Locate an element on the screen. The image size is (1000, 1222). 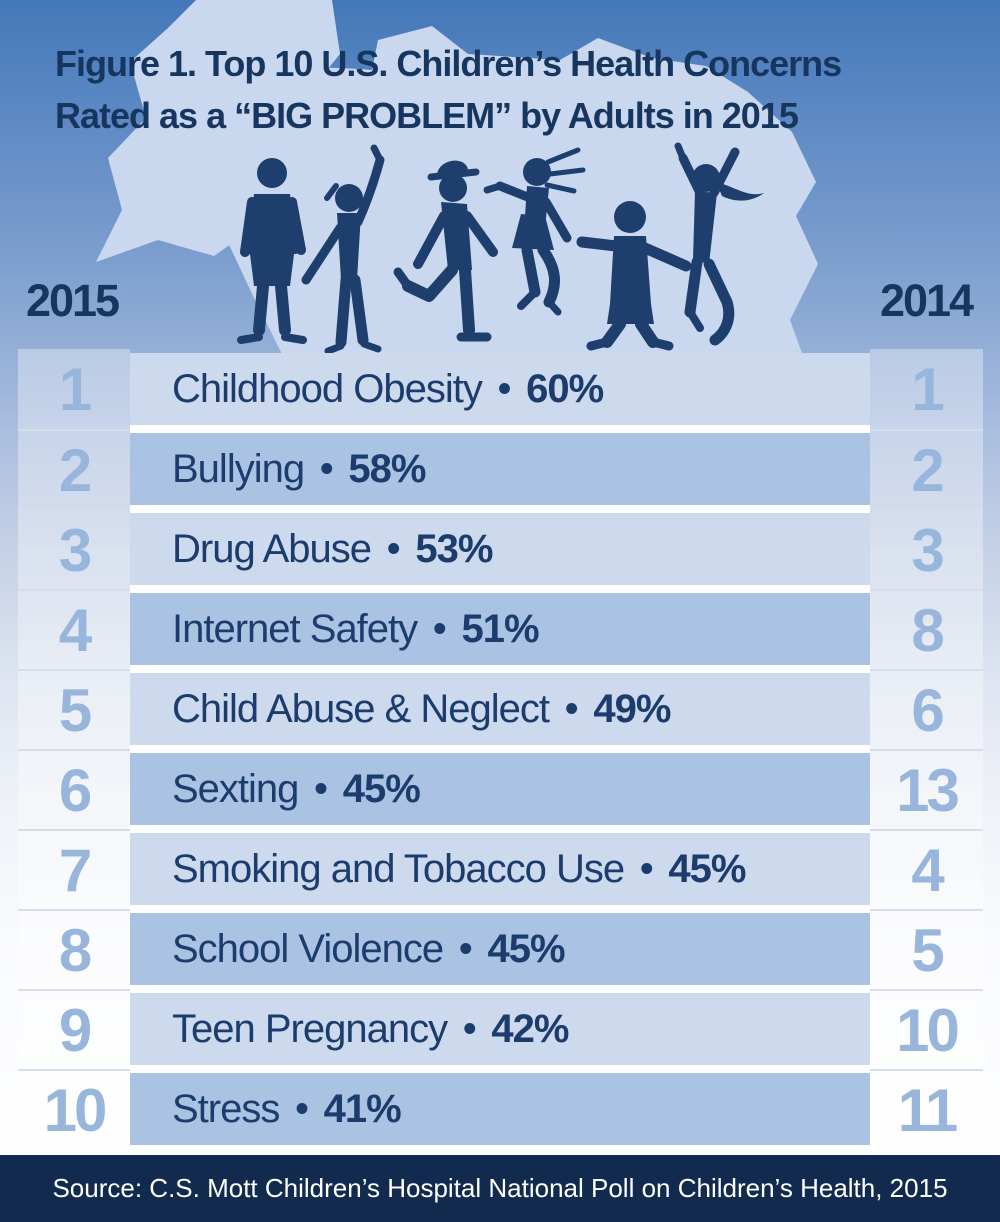
rank-number: 11 is located at coordinates (926, 1109).